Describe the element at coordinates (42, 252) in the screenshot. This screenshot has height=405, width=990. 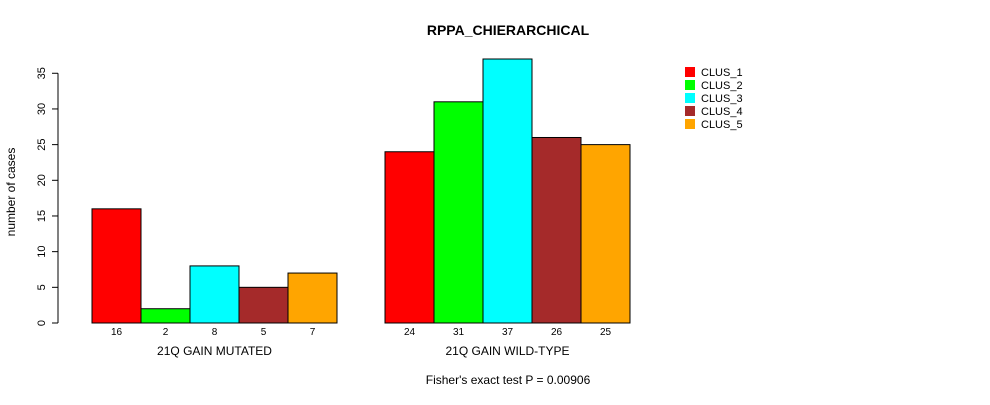
I see `y-tick-label: 10` at that location.